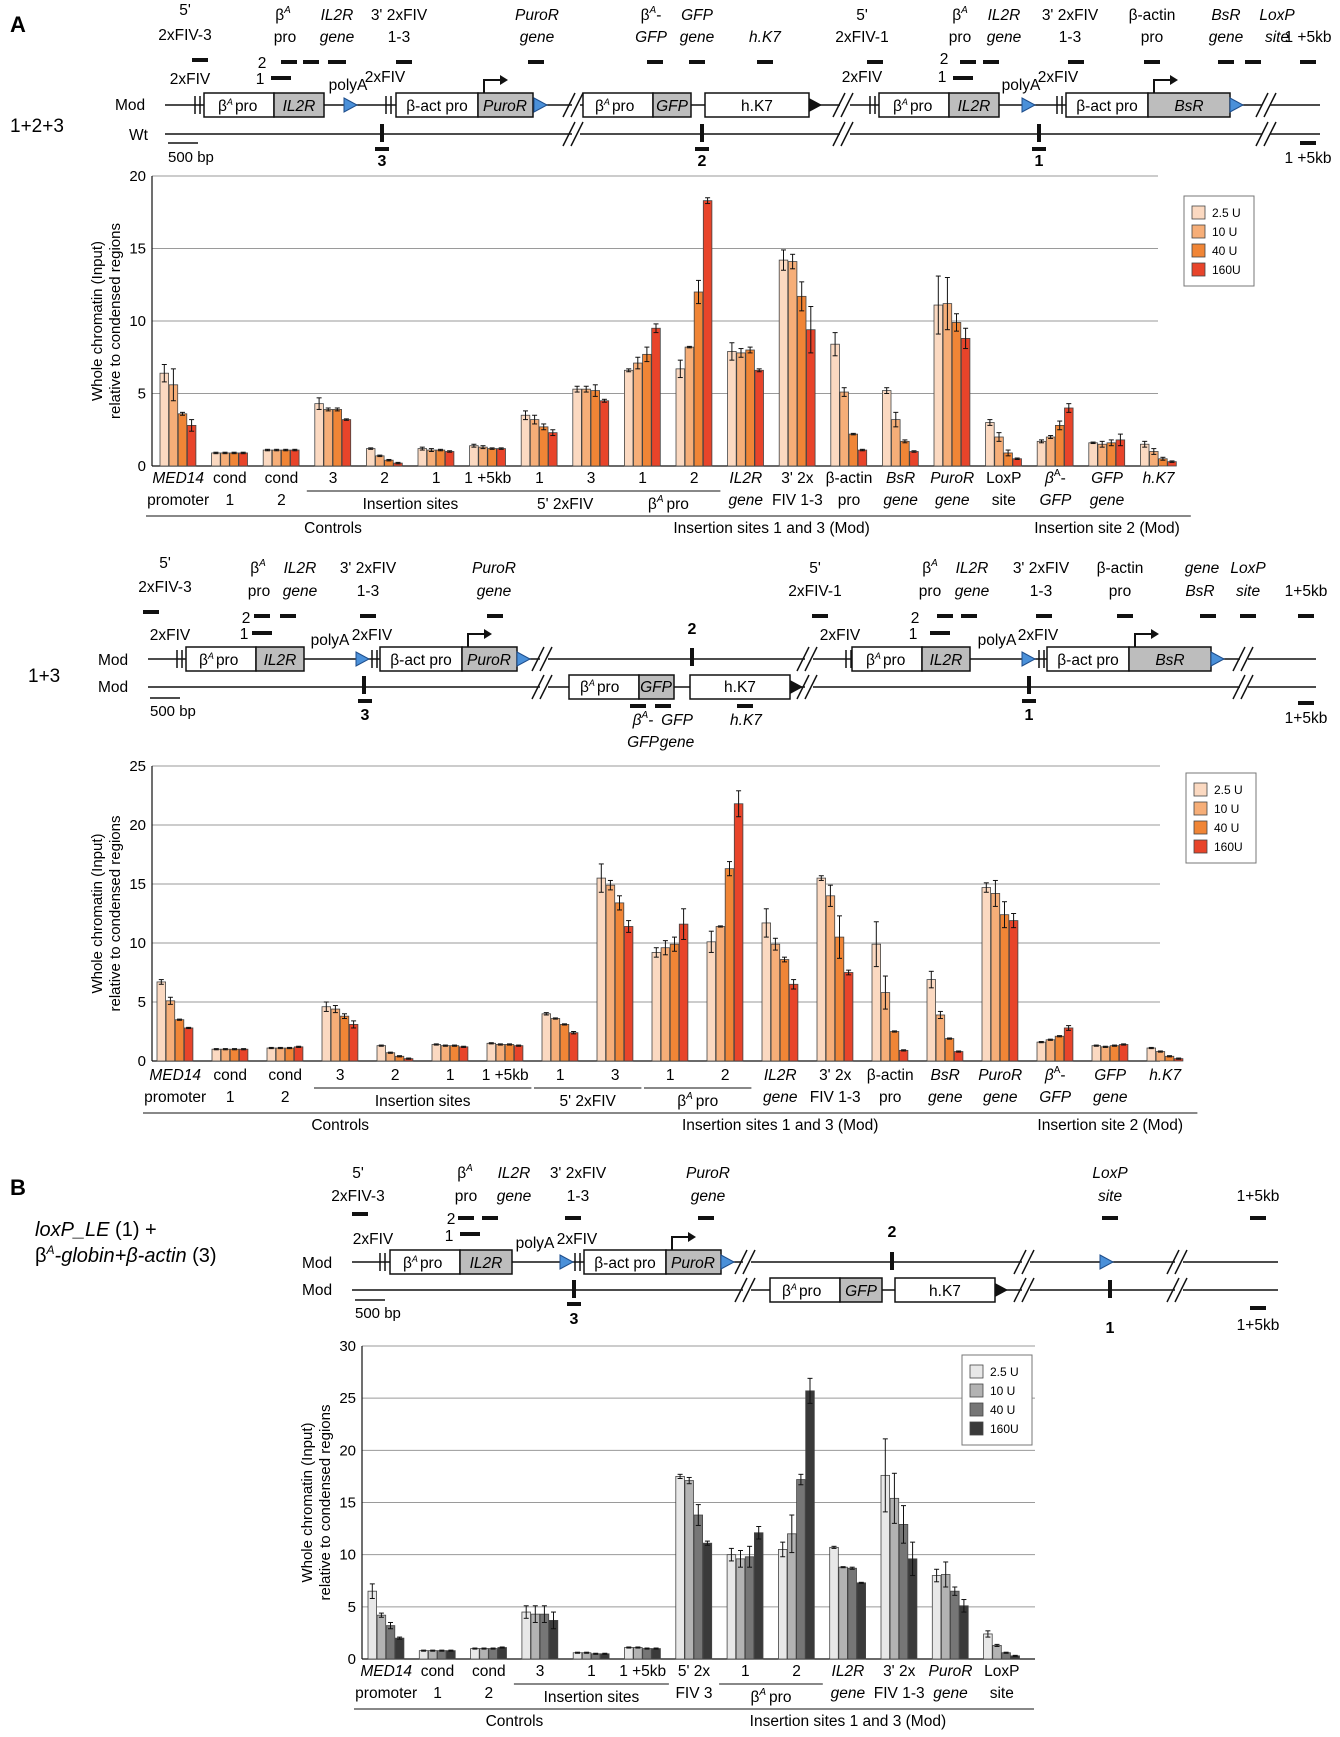 The width and height of the screenshot is (1340, 1737). Describe the element at coordinates (660, 499) in the screenshot. I see `subgroup-label-sup: A` at that location.